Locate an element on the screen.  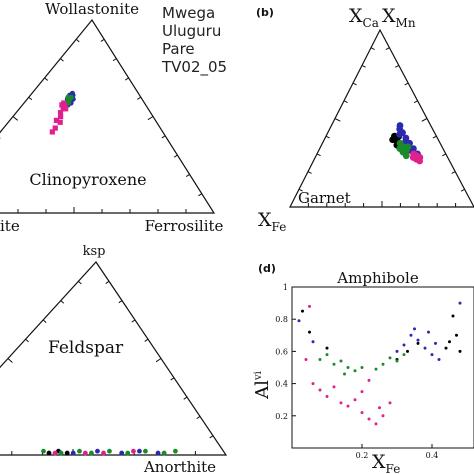
ternary-ticks-garnet is located at coordinates (381, 127).